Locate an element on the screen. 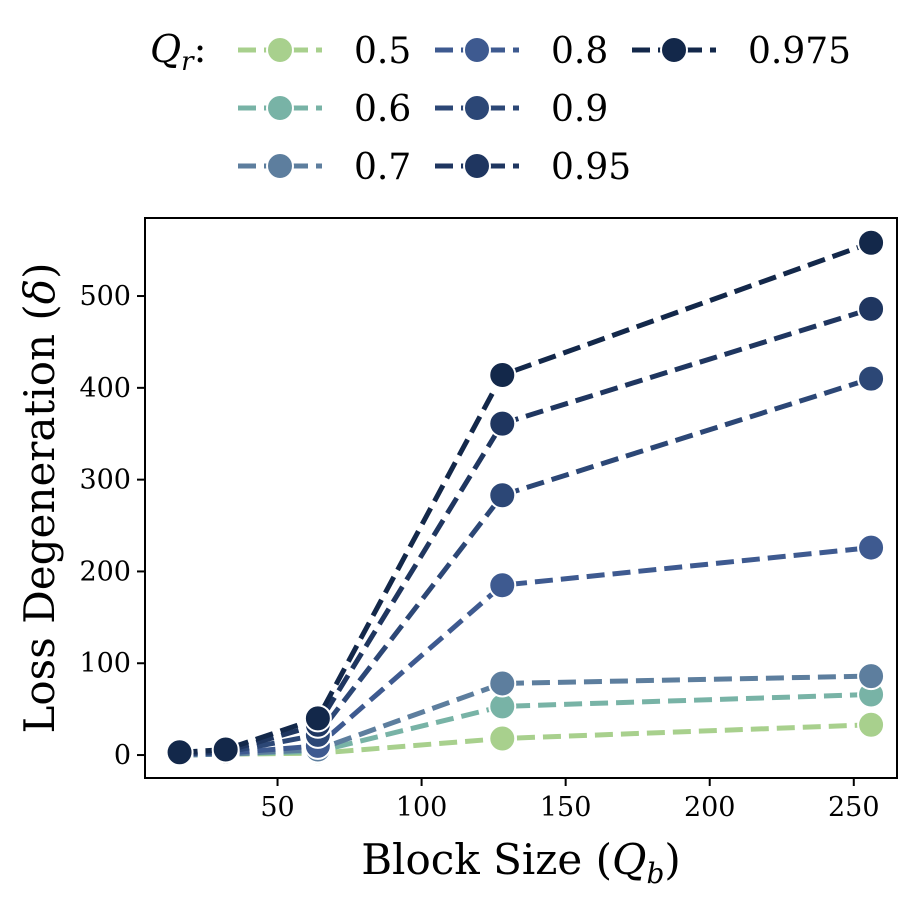 The width and height of the screenshot is (912, 901). series-0.6 is located at coordinates (525, 725).